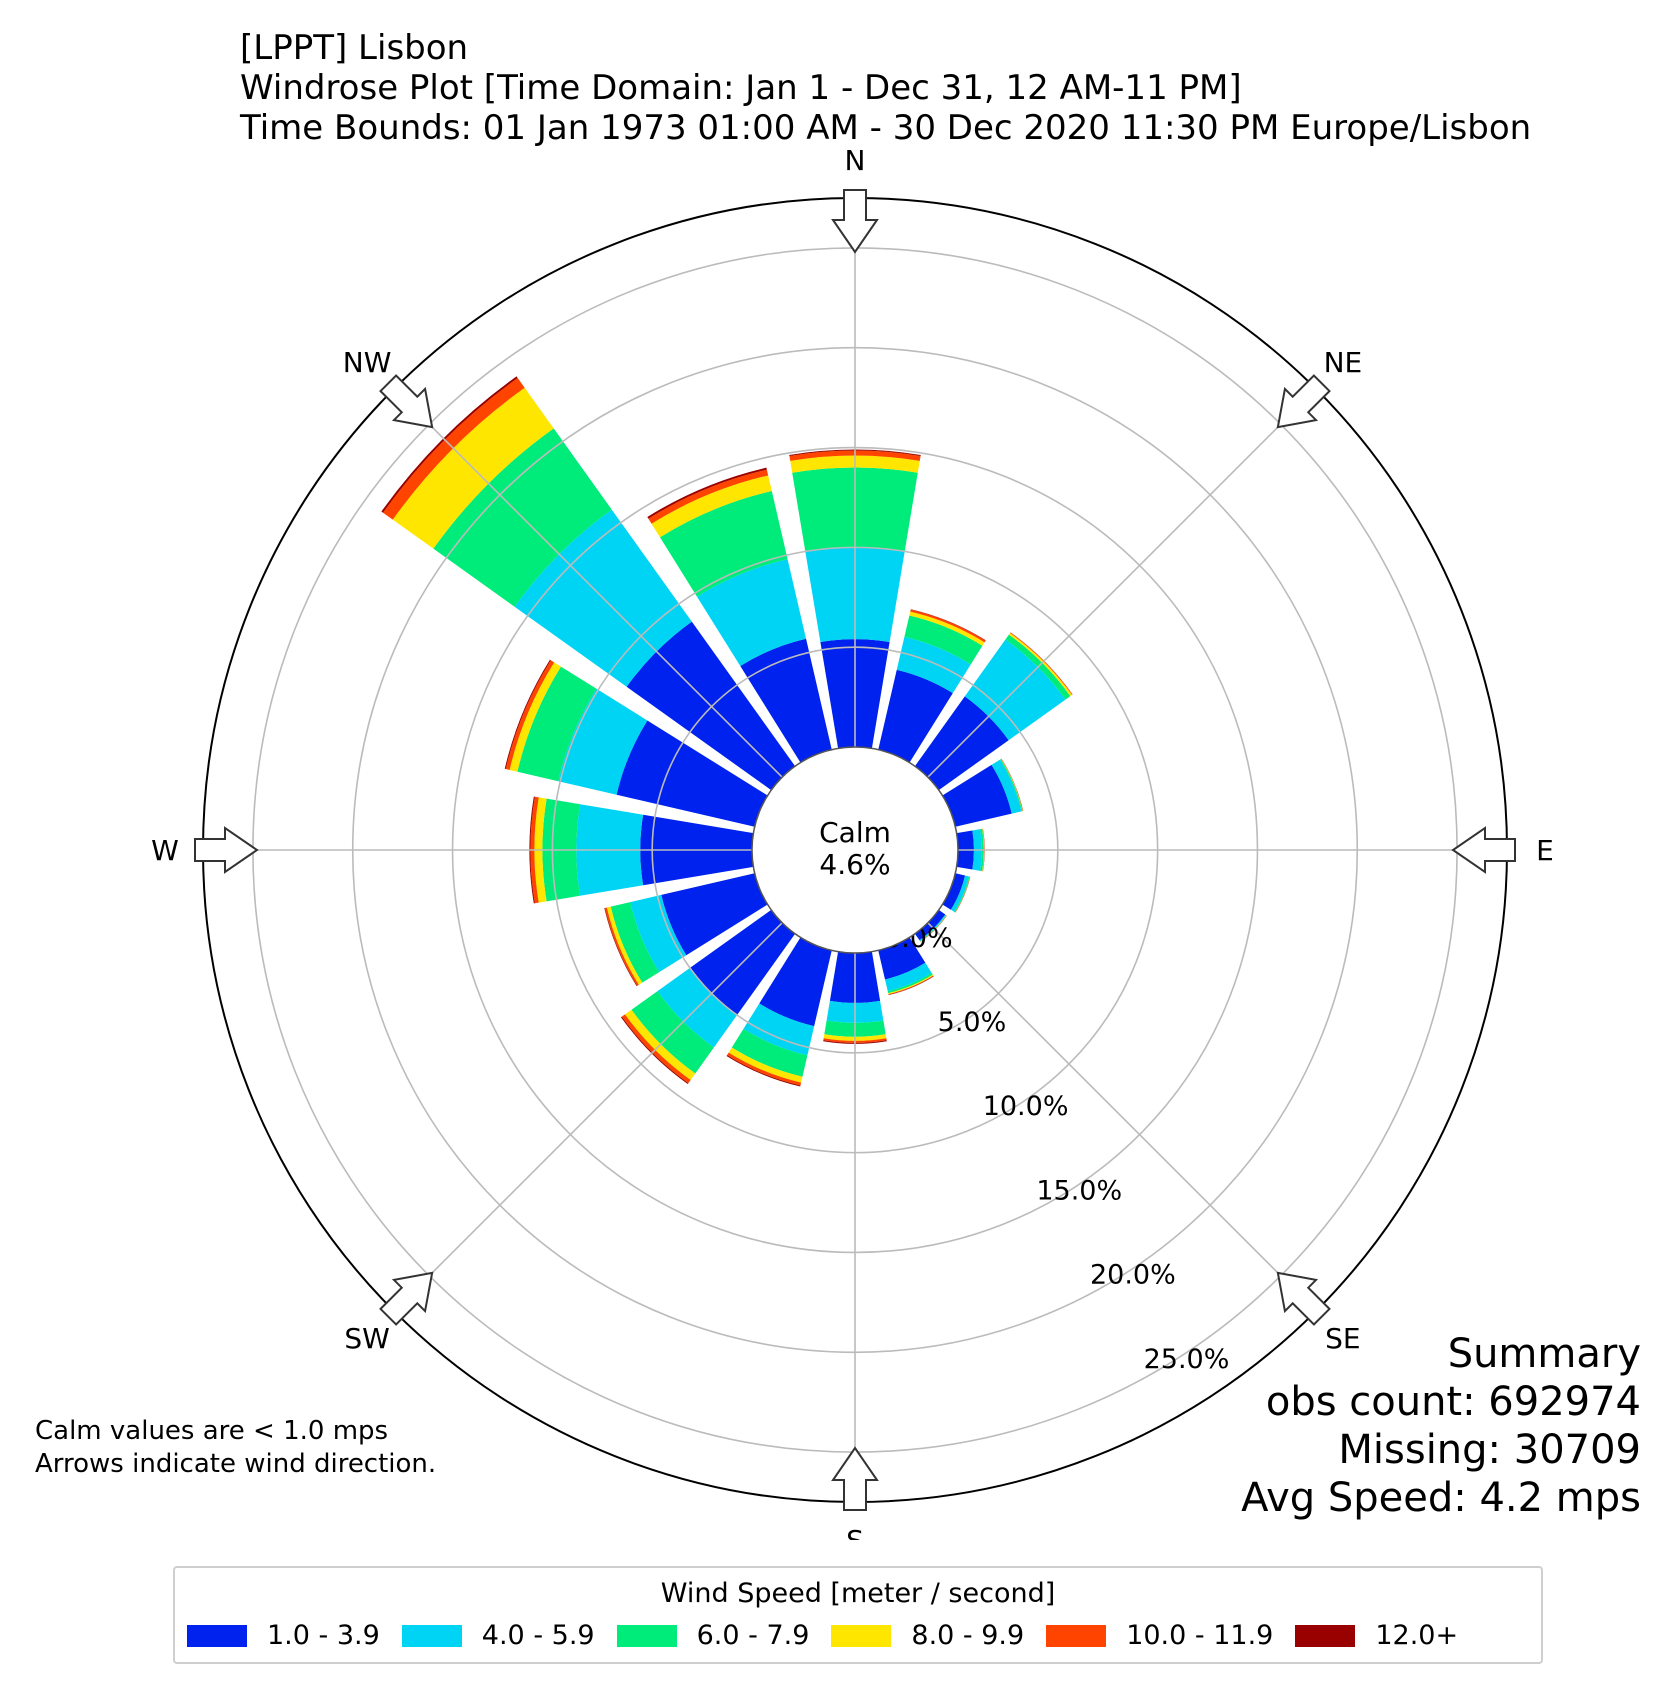  Describe the element at coordinates (212, 1431) in the screenshot. I see `calm-note: Calm values are < 1.0 mps` at that location.